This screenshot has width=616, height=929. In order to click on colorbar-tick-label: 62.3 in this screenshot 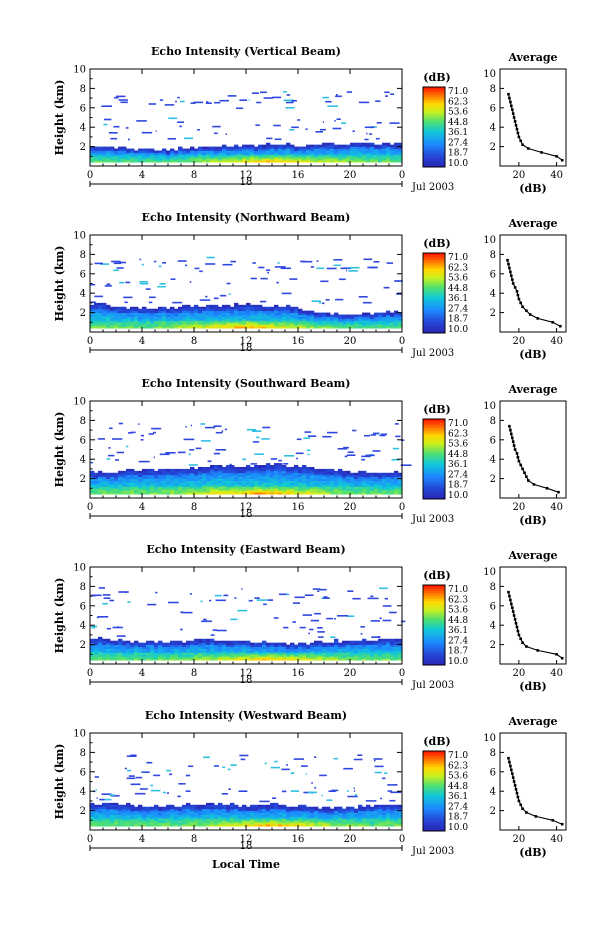, I will do `click(458, 600)`.